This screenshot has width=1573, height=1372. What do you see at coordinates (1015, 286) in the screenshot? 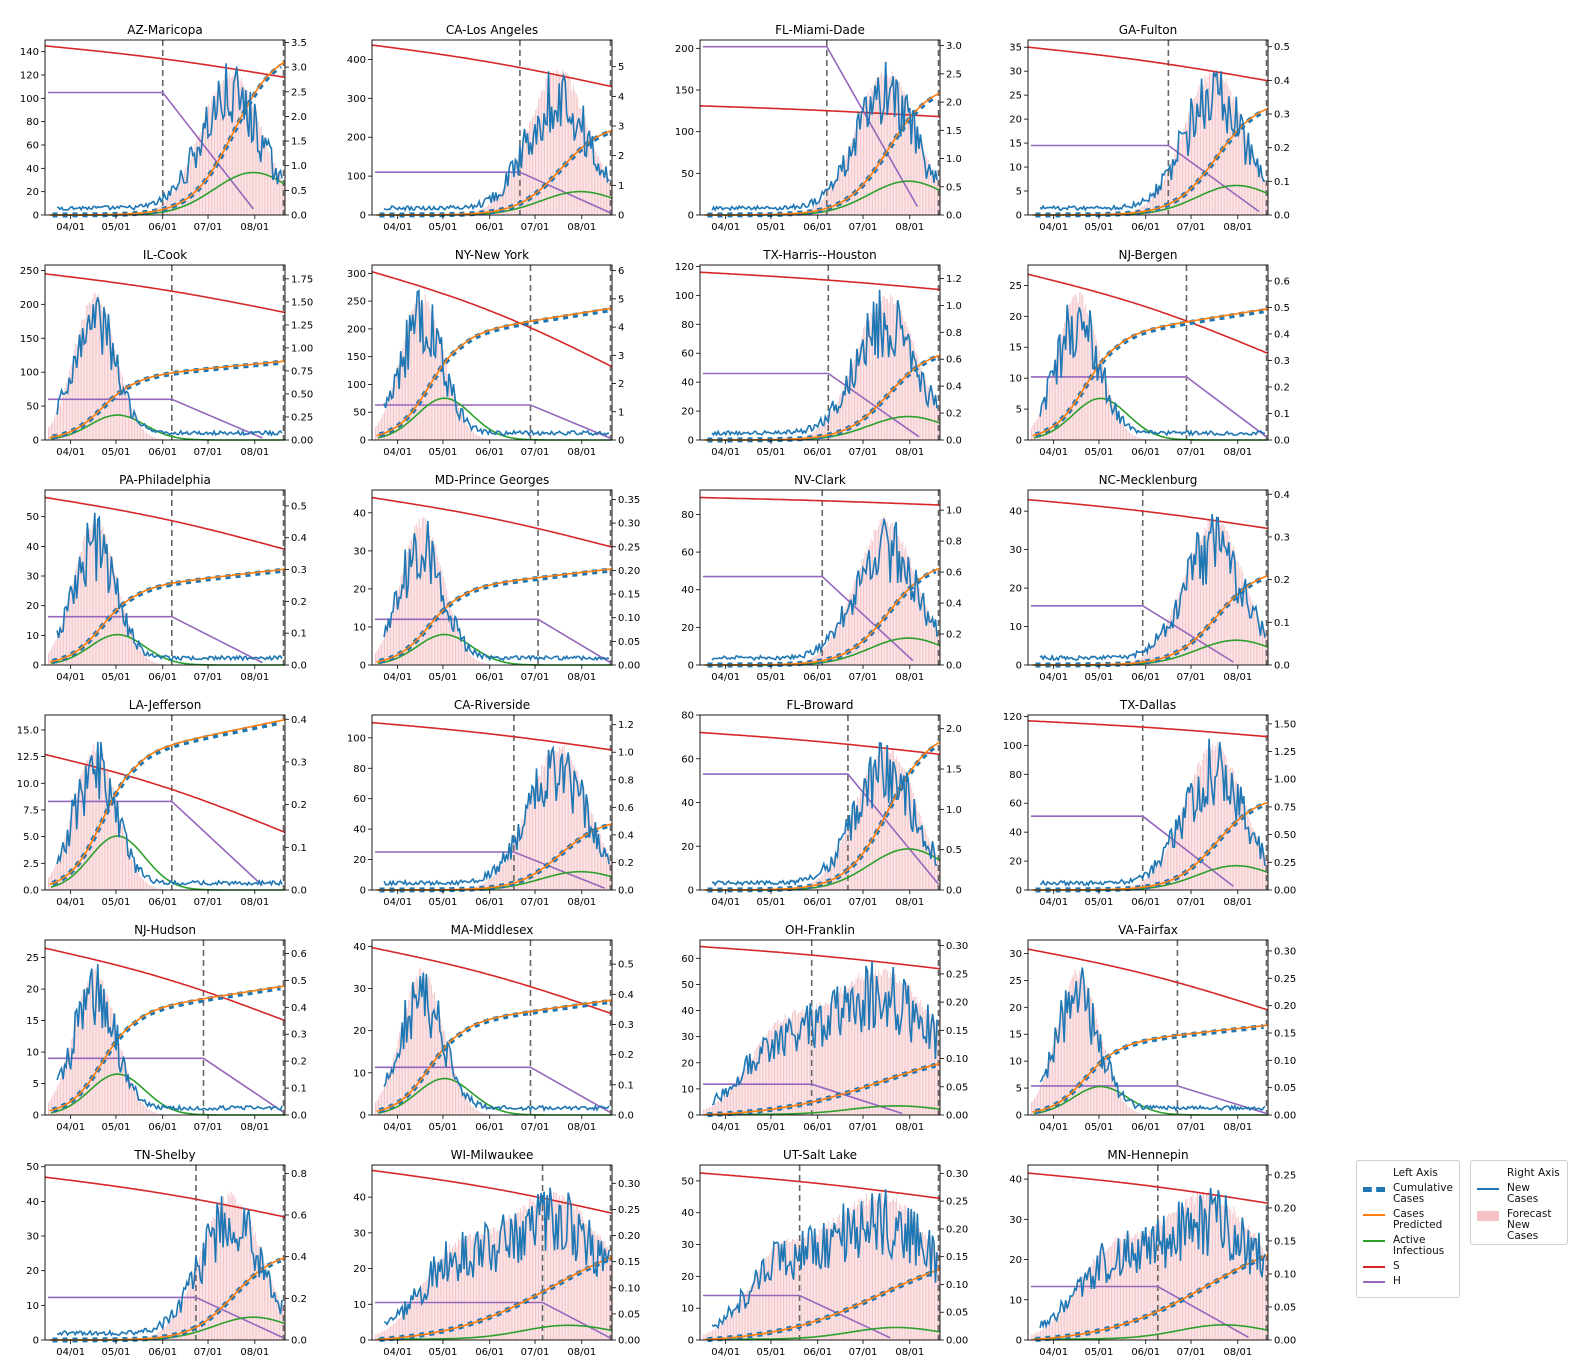
I see `left-tick-label: 25` at bounding box center [1015, 286].